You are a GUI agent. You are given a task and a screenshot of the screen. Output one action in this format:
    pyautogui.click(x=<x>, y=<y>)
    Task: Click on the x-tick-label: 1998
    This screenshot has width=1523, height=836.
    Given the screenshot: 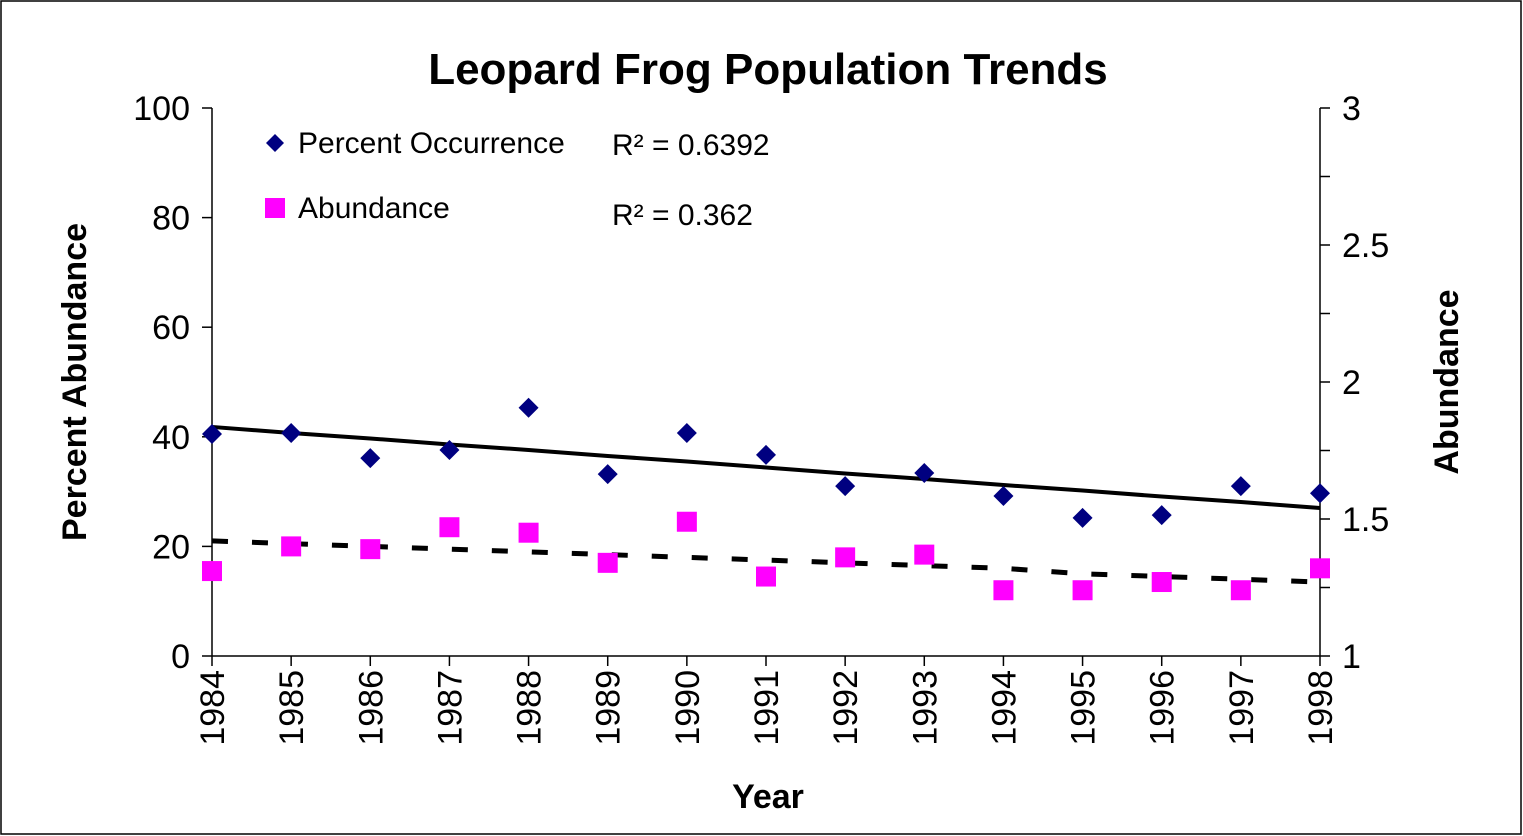 What is the action you would take?
    pyautogui.click(x=1321, y=708)
    